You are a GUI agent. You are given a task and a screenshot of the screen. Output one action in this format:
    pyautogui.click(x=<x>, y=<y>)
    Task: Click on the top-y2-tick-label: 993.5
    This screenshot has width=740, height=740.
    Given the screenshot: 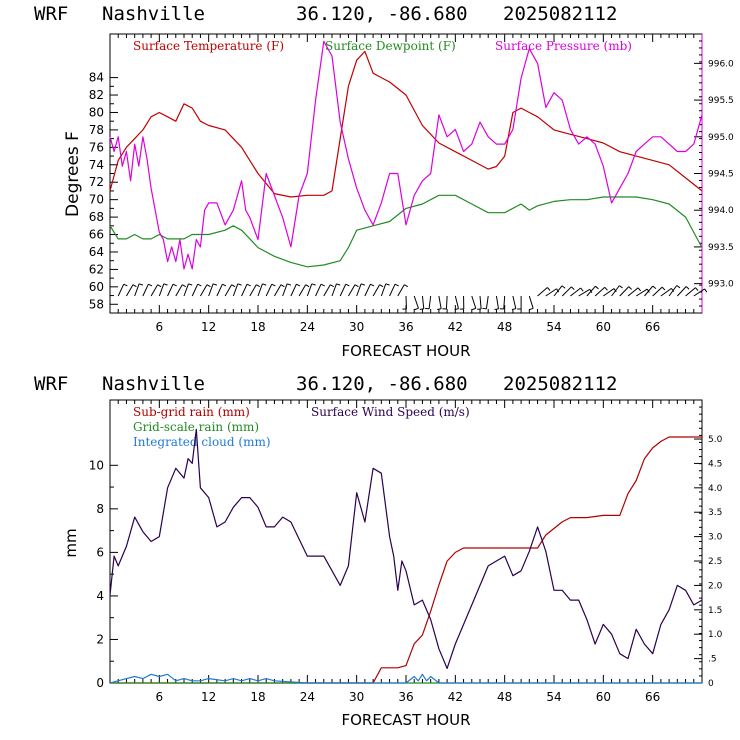 What is the action you would take?
    pyautogui.click(x=721, y=248)
    